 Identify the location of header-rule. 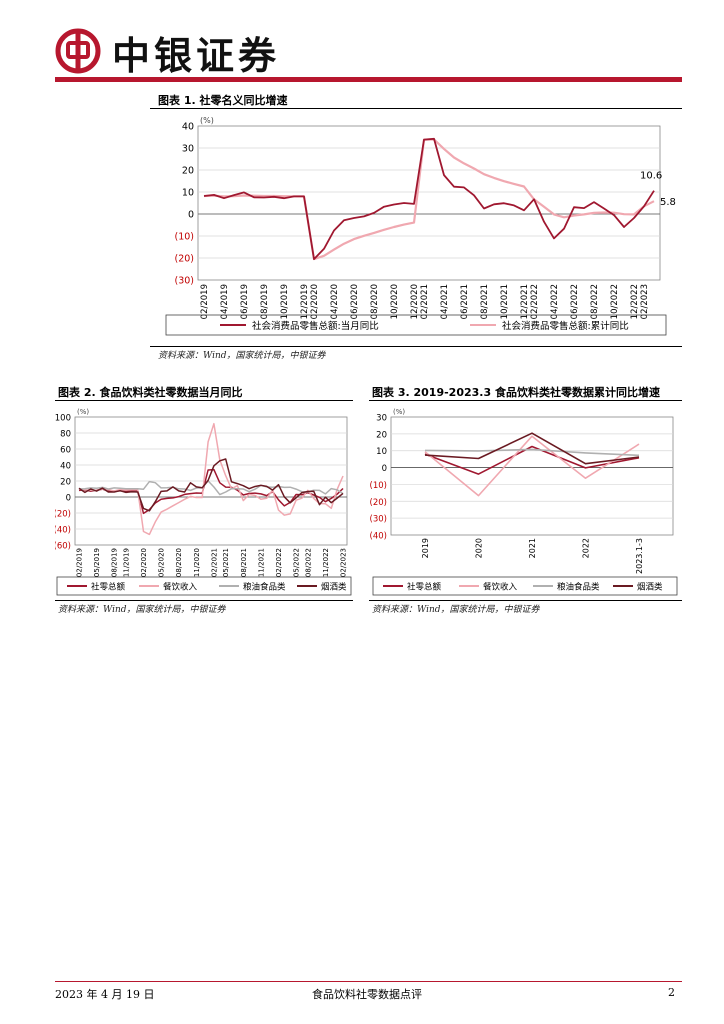
(368, 79).